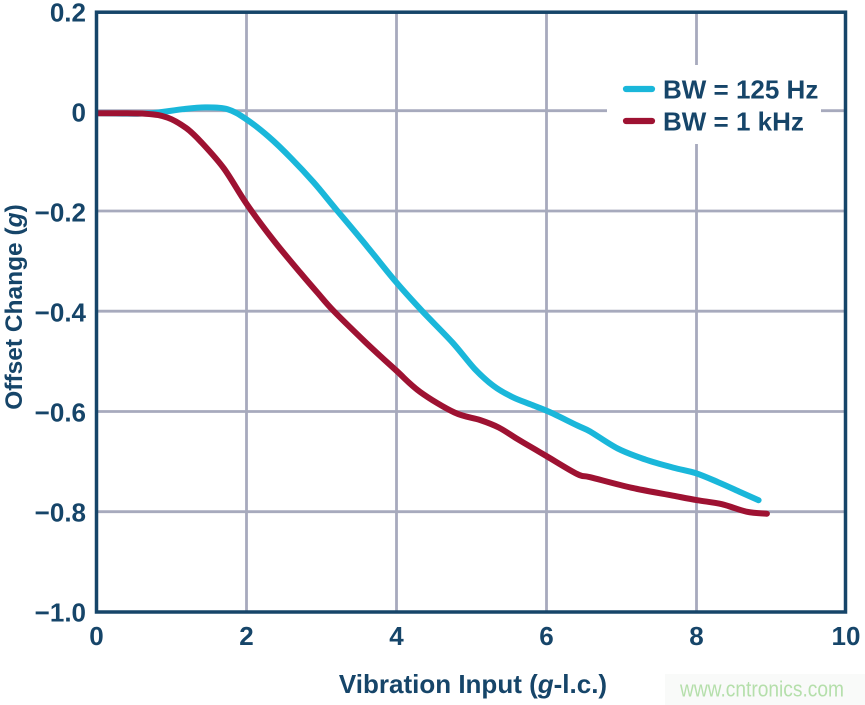 The image size is (865, 705). What do you see at coordinates (740, 90) in the screenshot?
I see `svg-text: BW = 125 Hz` at bounding box center [740, 90].